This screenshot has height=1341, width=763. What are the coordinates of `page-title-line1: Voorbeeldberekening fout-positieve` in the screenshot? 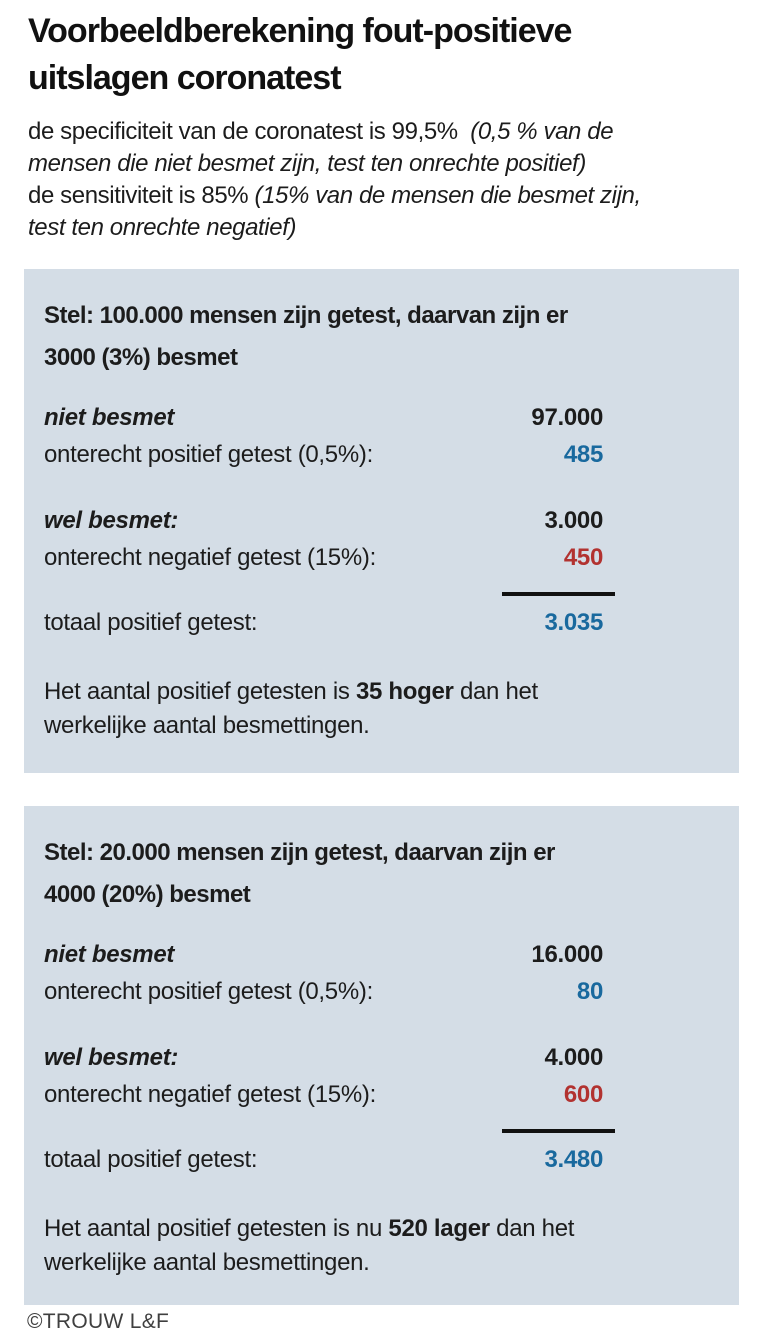 It's located at (300, 31).